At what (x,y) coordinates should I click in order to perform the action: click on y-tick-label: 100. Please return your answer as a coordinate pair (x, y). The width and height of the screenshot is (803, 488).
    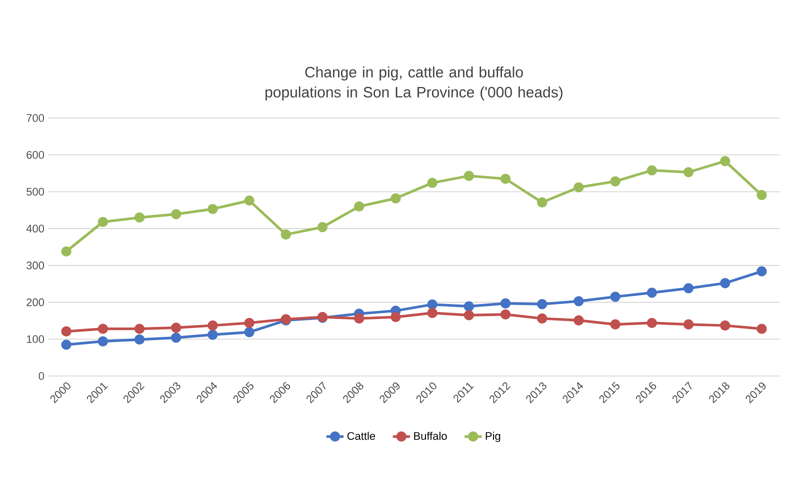
    Looking at the image, I should click on (35, 339).